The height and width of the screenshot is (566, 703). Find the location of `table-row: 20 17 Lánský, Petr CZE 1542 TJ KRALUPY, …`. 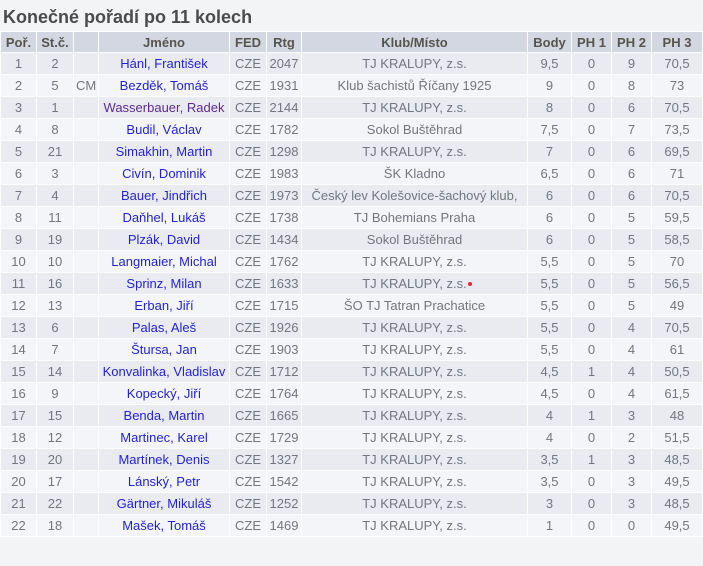

table-row: 20 17 Lánský, Petr CZE 1542 TJ KRALUPY, … is located at coordinates (351, 481).